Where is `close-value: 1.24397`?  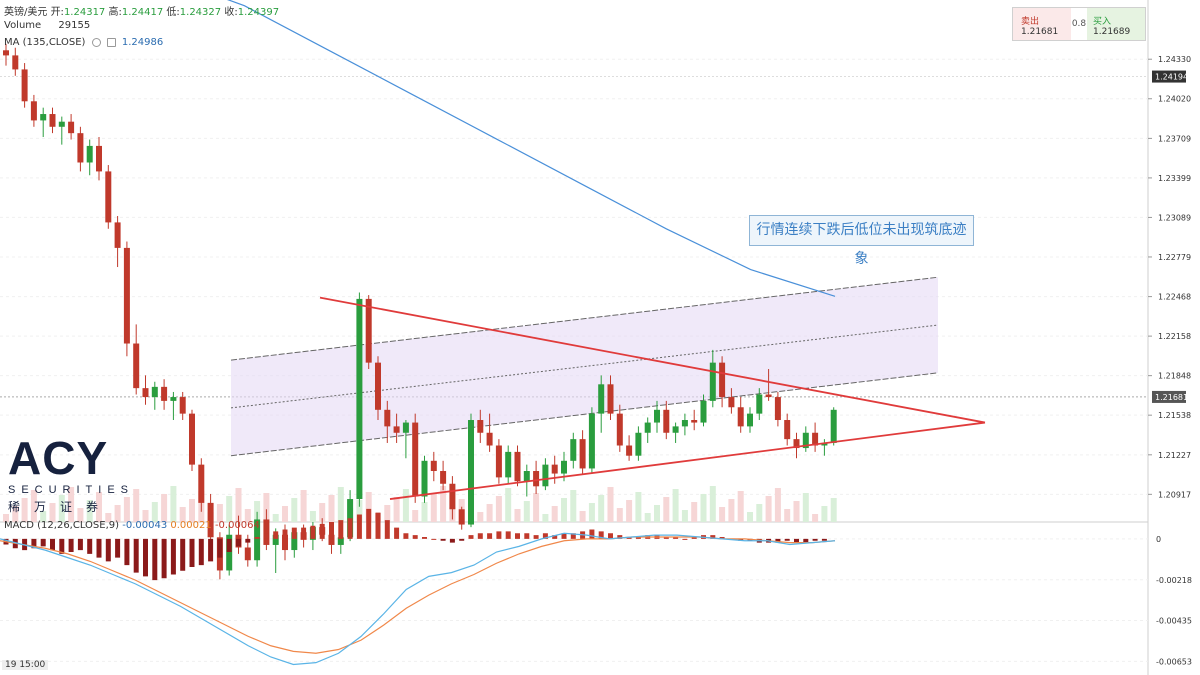
close-value: 1.24397 is located at coordinates (258, 12).